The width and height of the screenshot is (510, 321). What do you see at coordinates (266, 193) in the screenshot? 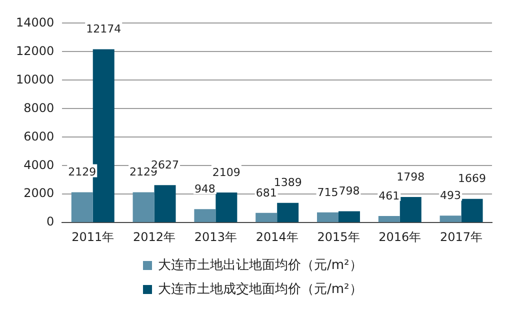
I see `data-label: 681` at bounding box center [266, 193].